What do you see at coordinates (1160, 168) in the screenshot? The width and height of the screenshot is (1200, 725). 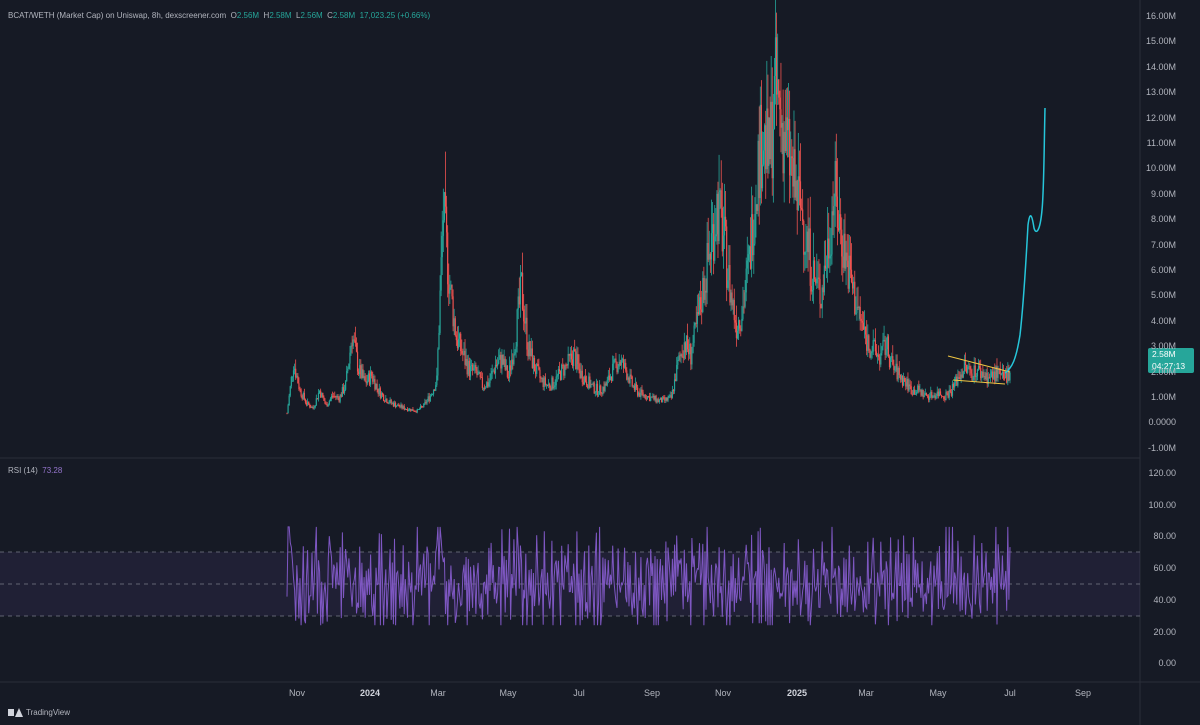 I see `price-tick-label: 10.00M` at bounding box center [1160, 168].